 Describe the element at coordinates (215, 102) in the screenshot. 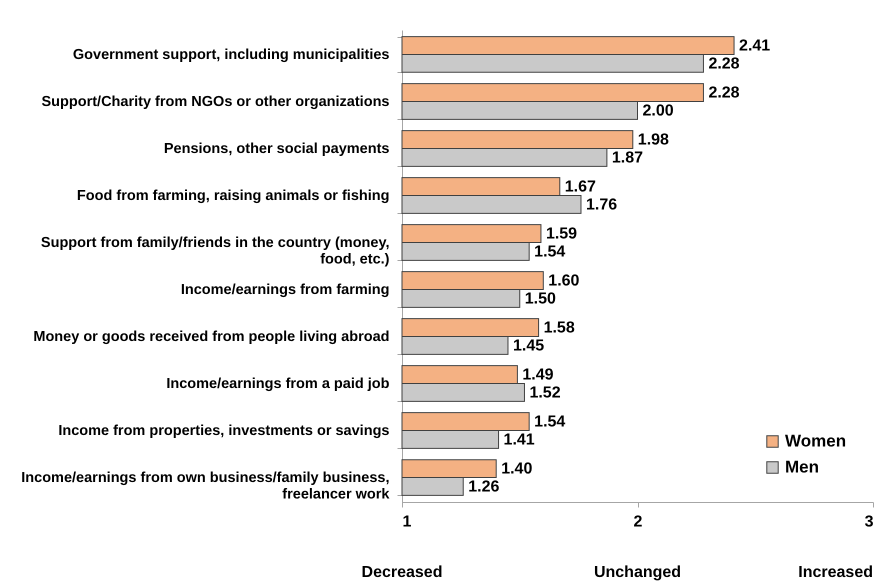

I see `y-tick-label: Support/Charity from NGOs or other organizations` at that location.